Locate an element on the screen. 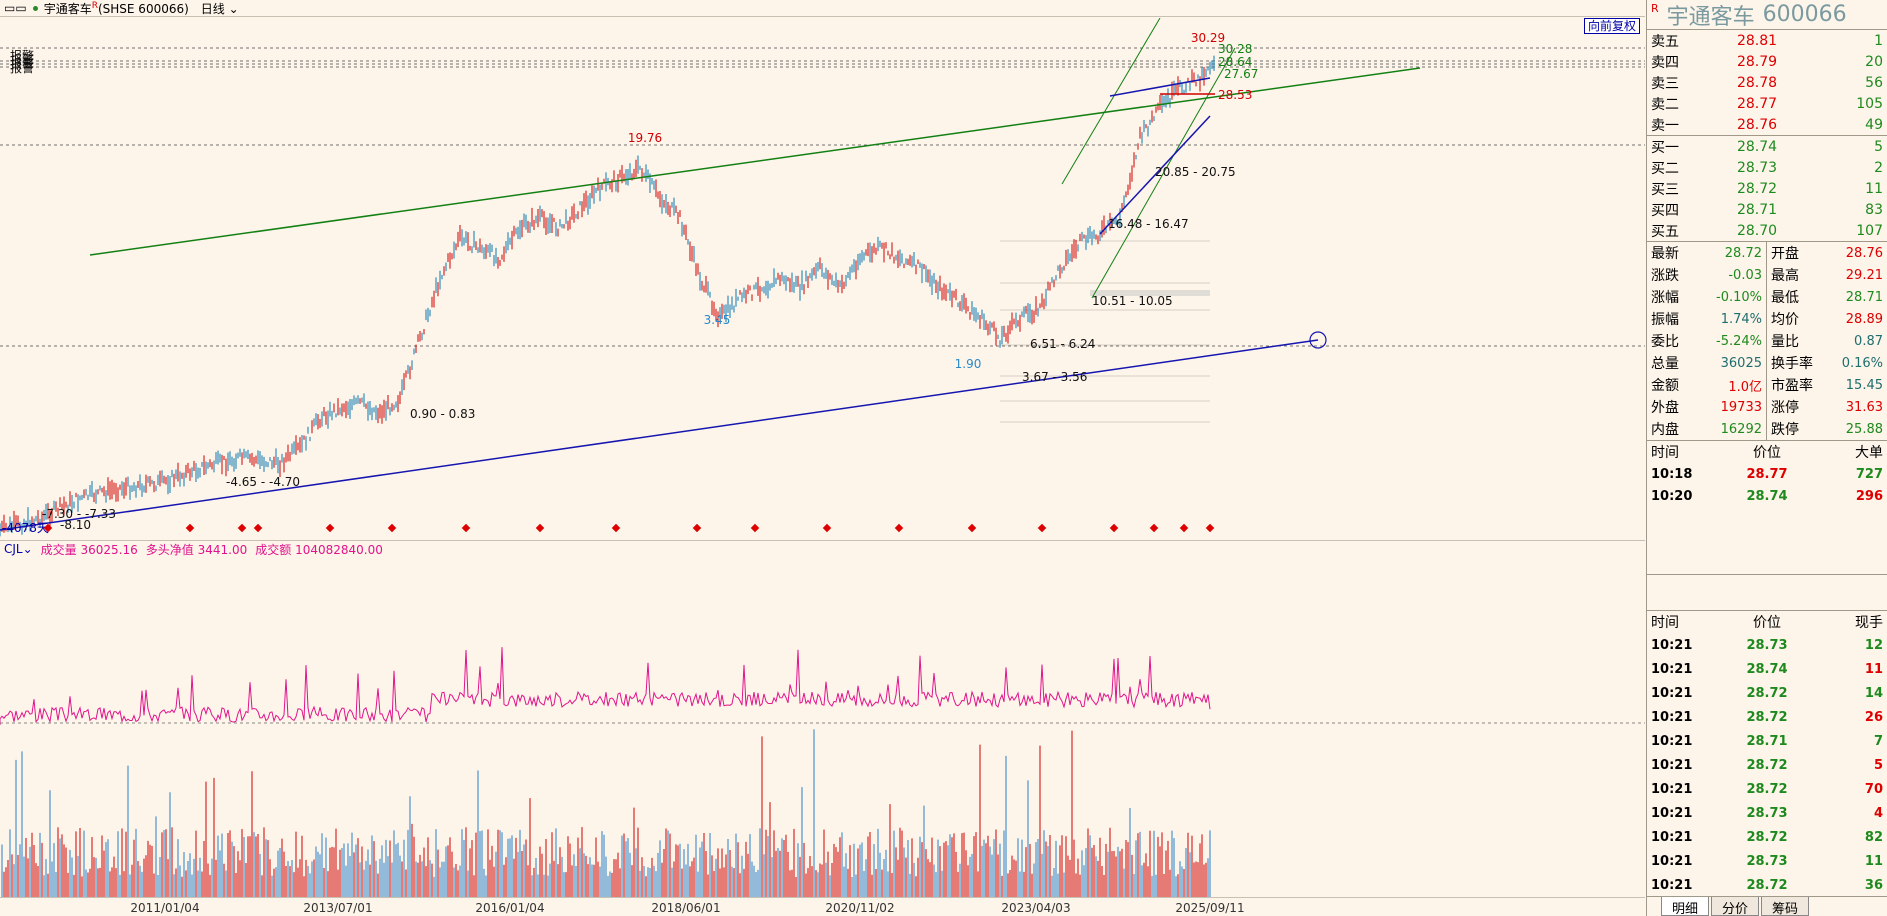  order-book-row: 卖二 28.77 105 is located at coordinates (1767, 103).